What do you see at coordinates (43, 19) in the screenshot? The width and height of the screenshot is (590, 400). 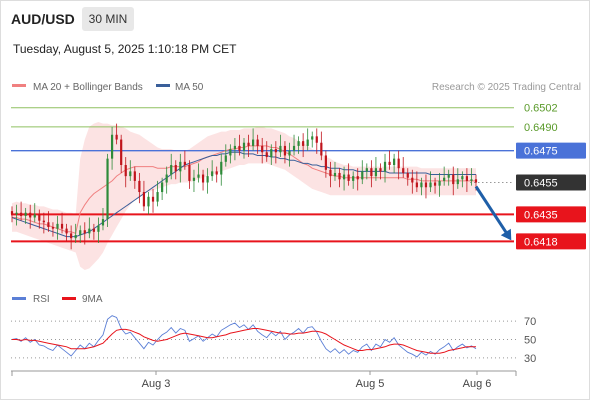 I see `symbol-title: AUD/USD` at bounding box center [43, 19].